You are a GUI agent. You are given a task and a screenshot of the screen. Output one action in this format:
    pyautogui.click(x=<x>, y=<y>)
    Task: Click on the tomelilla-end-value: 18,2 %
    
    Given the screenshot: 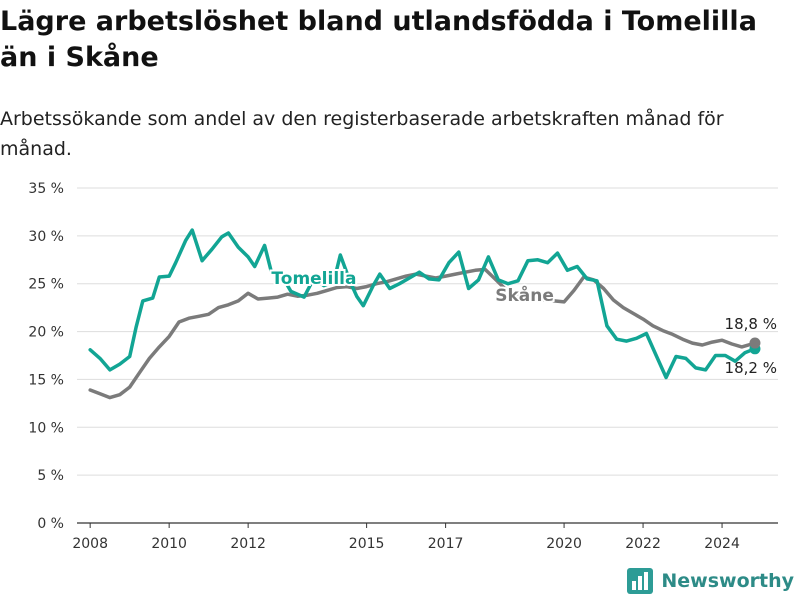 What is the action you would take?
    pyautogui.click(x=751, y=368)
    